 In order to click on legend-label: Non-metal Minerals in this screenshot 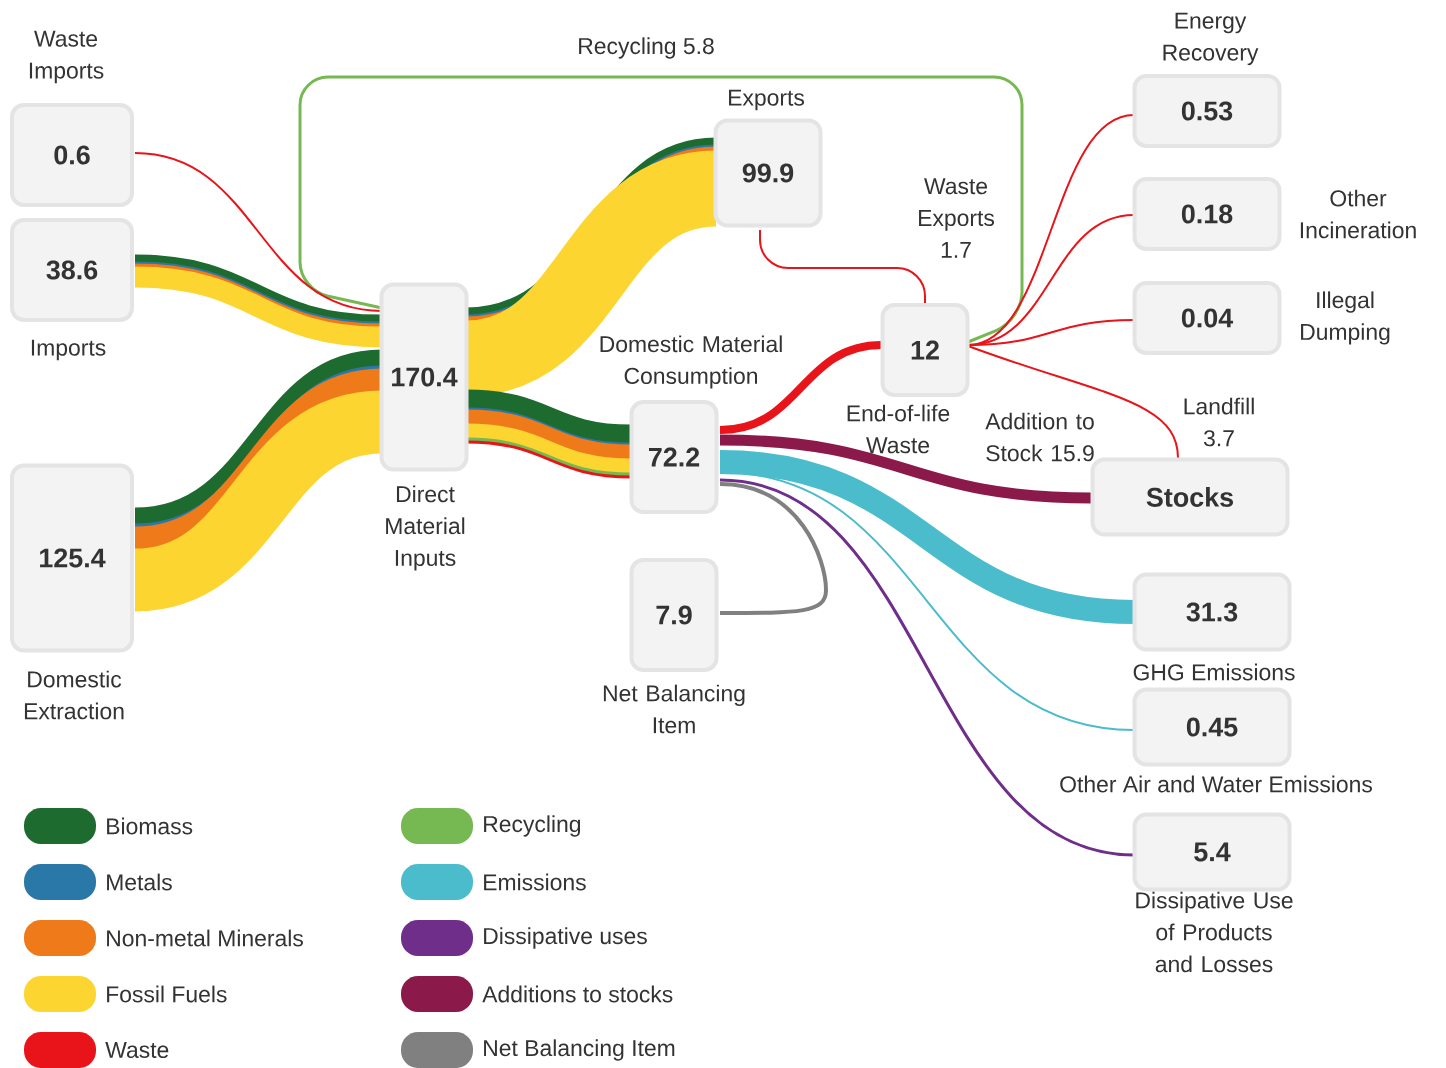, I will do `click(205, 938)`.